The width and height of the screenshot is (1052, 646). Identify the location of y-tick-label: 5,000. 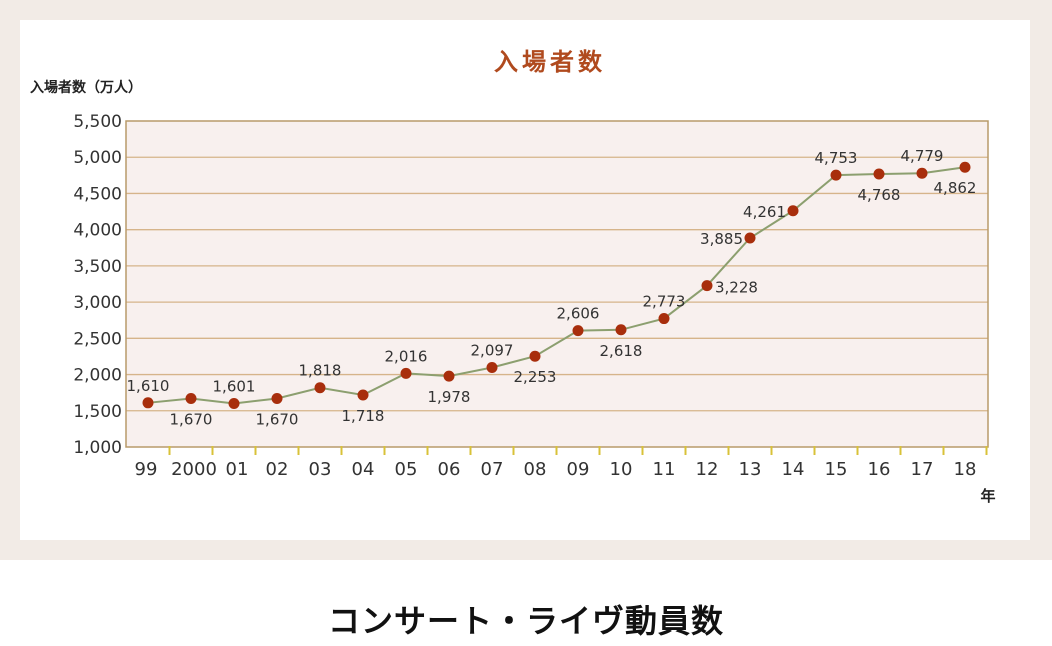
(97, 158).